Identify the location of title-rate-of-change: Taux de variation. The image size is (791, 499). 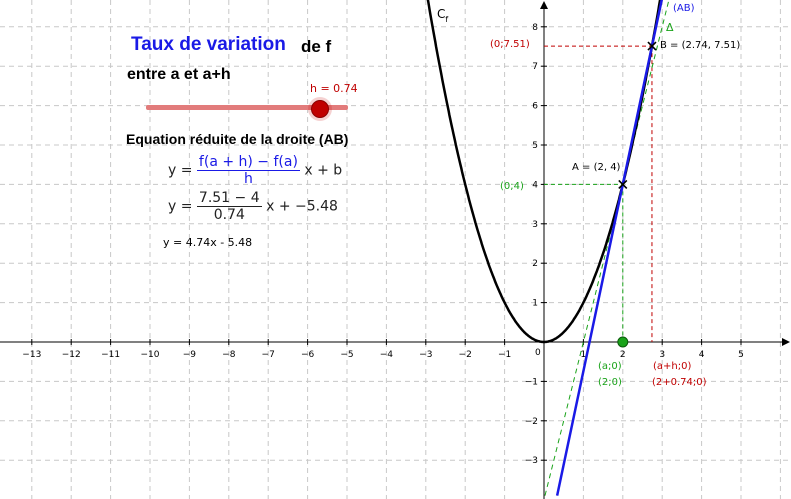
(208, 44).